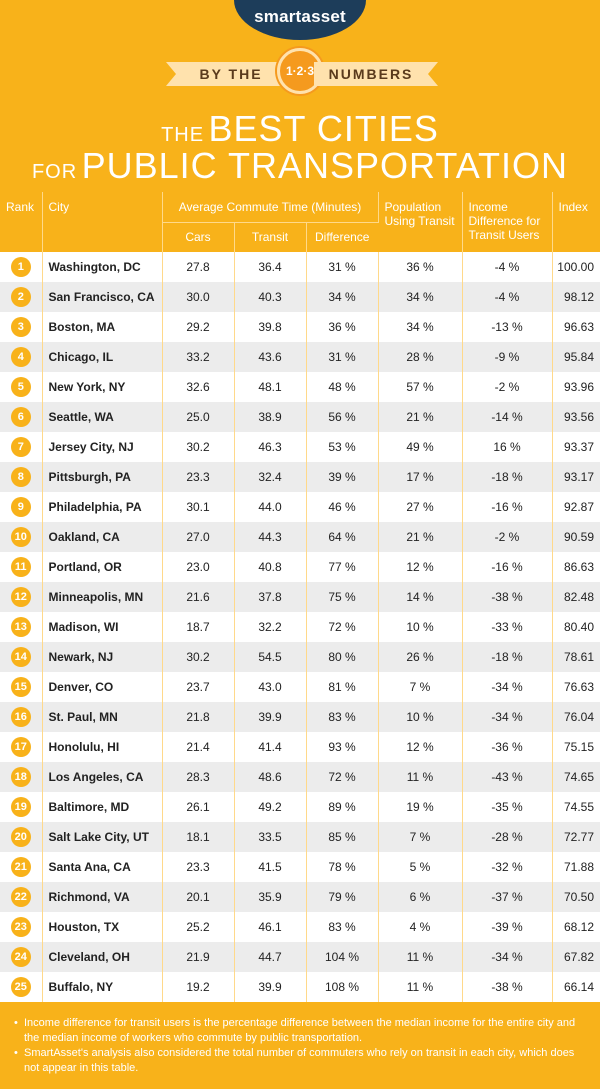  Describe the element at coordinates (342, 537) in the screenshot. I see `difference-cell: 64 %` at that location.